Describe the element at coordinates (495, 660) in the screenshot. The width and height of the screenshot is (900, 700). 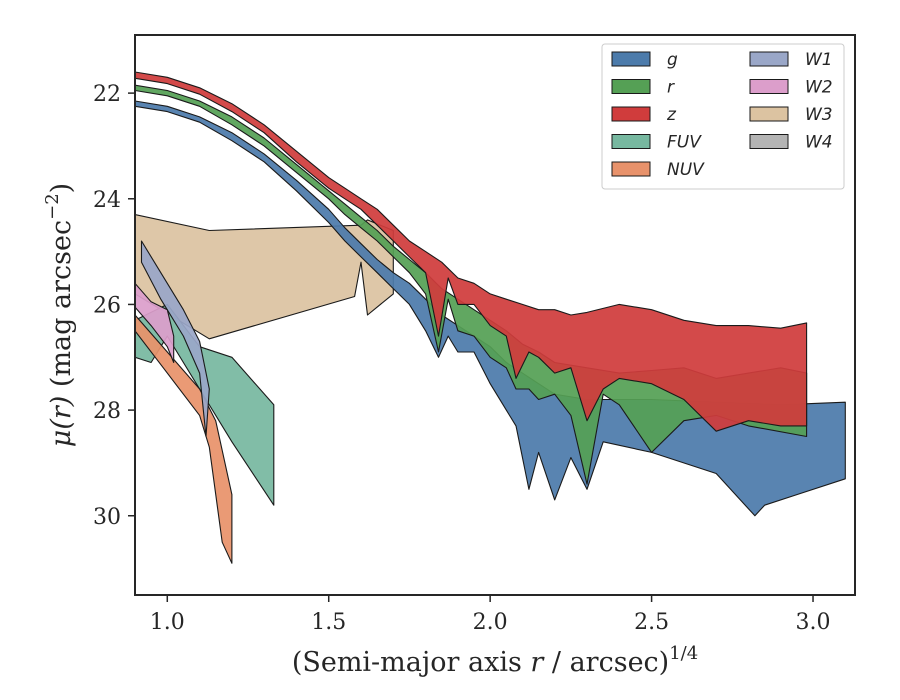
I see `x-axis-label: (Semi-major axis r / arcsec)1/4` at that location.